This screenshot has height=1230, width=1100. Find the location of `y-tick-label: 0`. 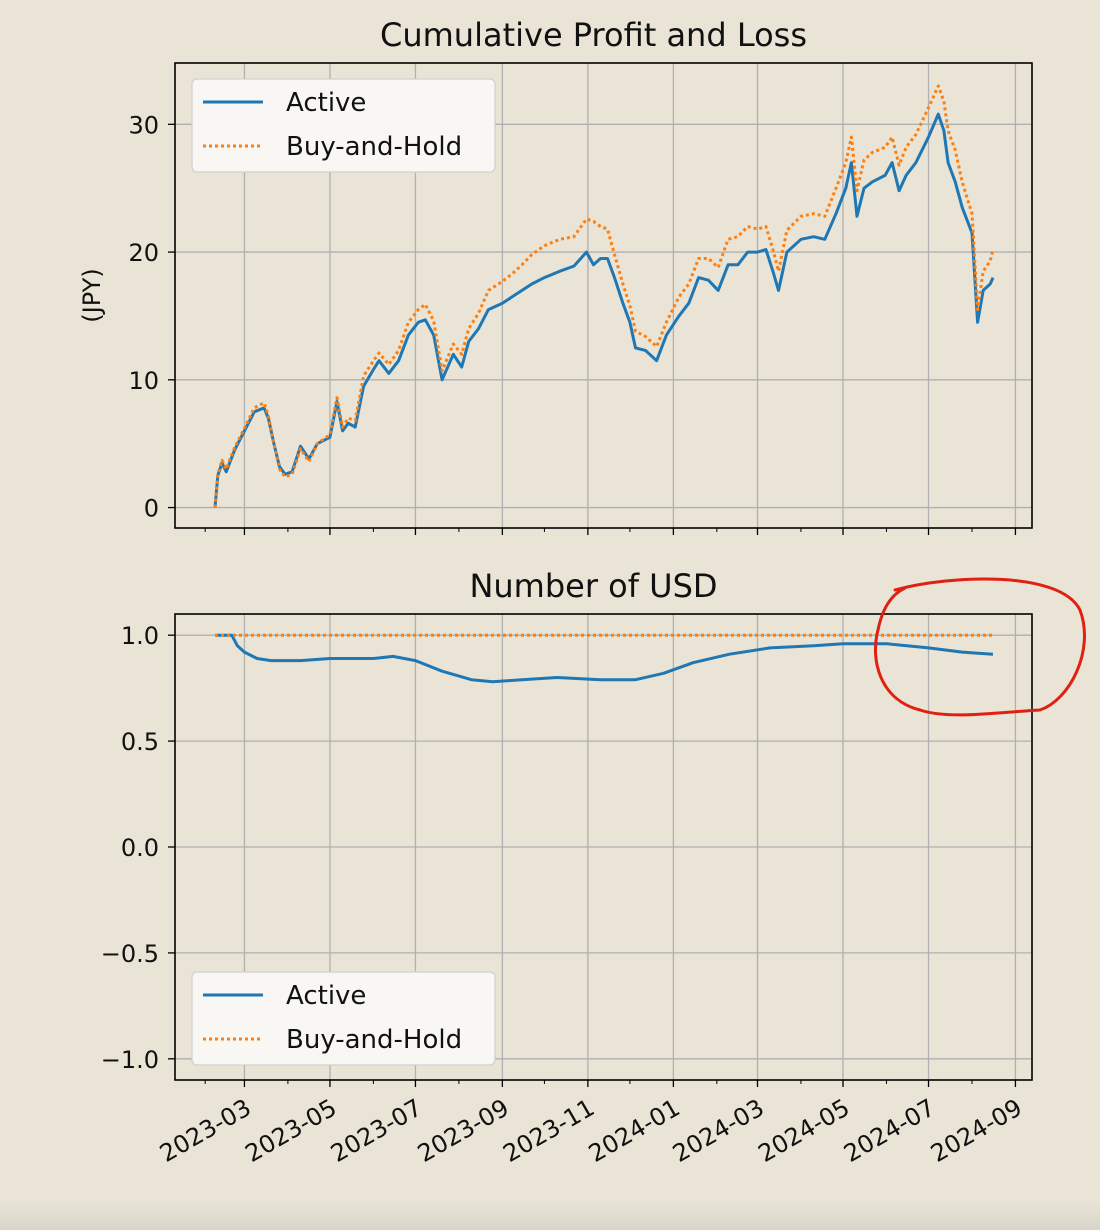

y-tick-label: 0 is located at coordinates (151, 509).